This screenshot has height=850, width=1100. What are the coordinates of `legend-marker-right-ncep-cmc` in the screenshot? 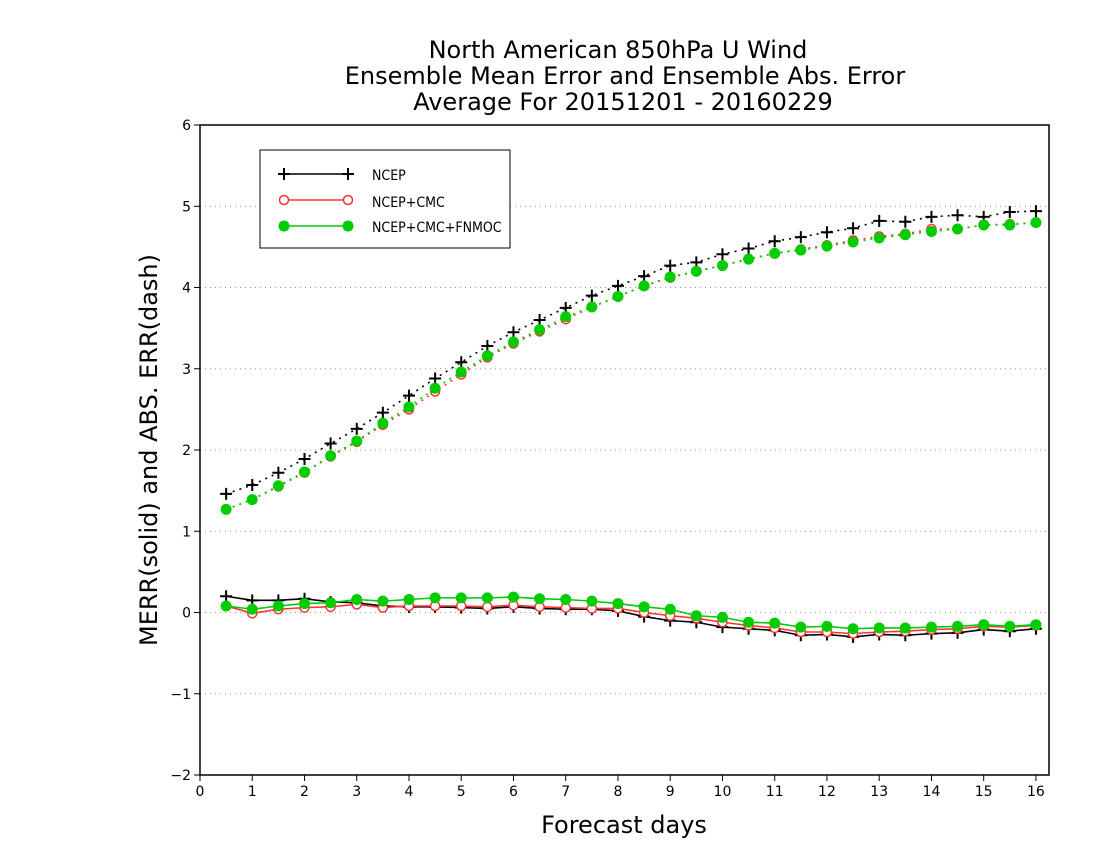 It's located at (348, 200).